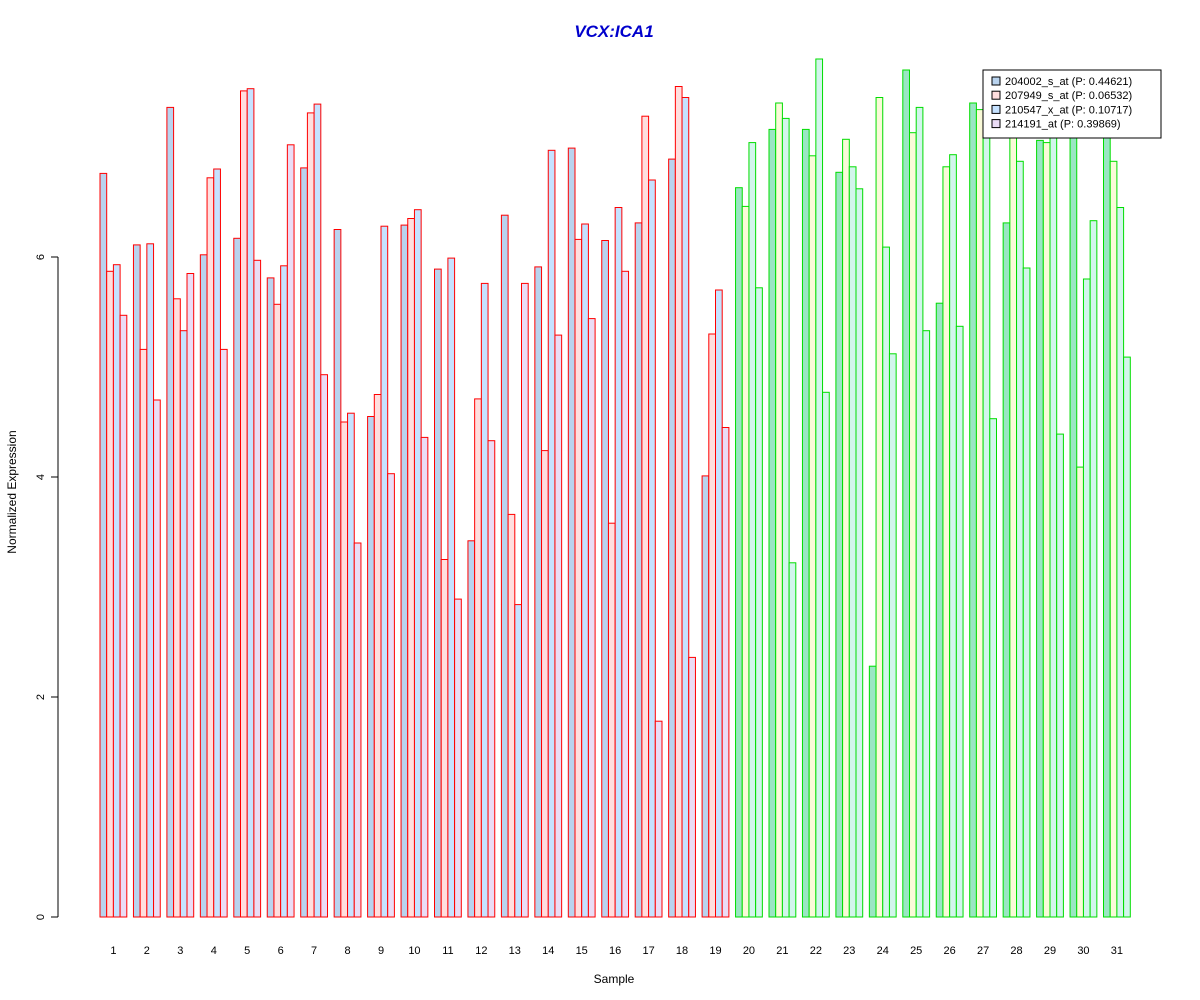 This screenshot has height=1000, width=1200. What do you see at coordinates (447, 951) in the screenshot?
I see `x-tick-label: 11` at bounding box center [447, 951].